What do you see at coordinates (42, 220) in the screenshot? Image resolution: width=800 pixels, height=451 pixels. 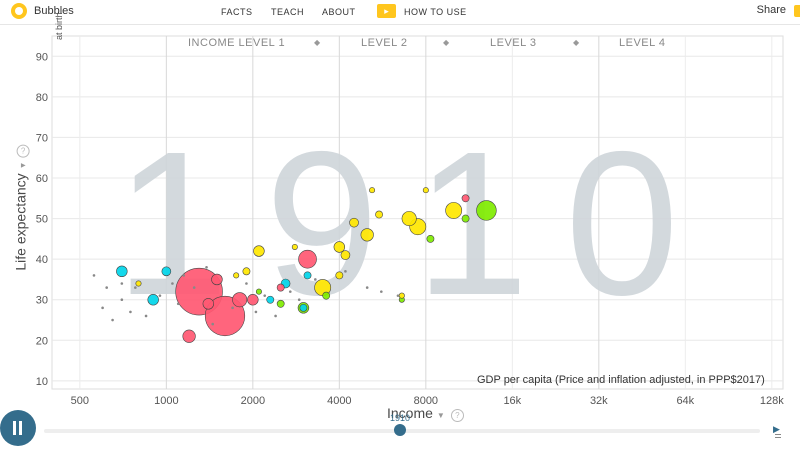 I see `y-tick-label: 50` at bounding box center [42, 220].